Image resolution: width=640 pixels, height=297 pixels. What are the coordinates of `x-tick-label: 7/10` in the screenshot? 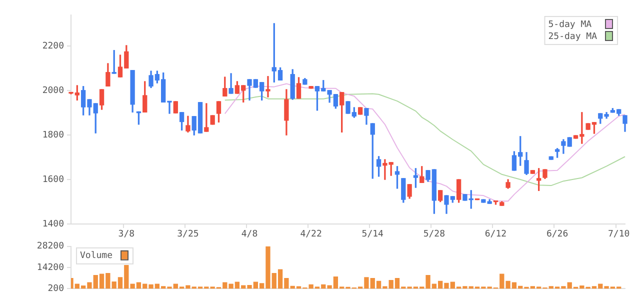 It's located at (619, 235).